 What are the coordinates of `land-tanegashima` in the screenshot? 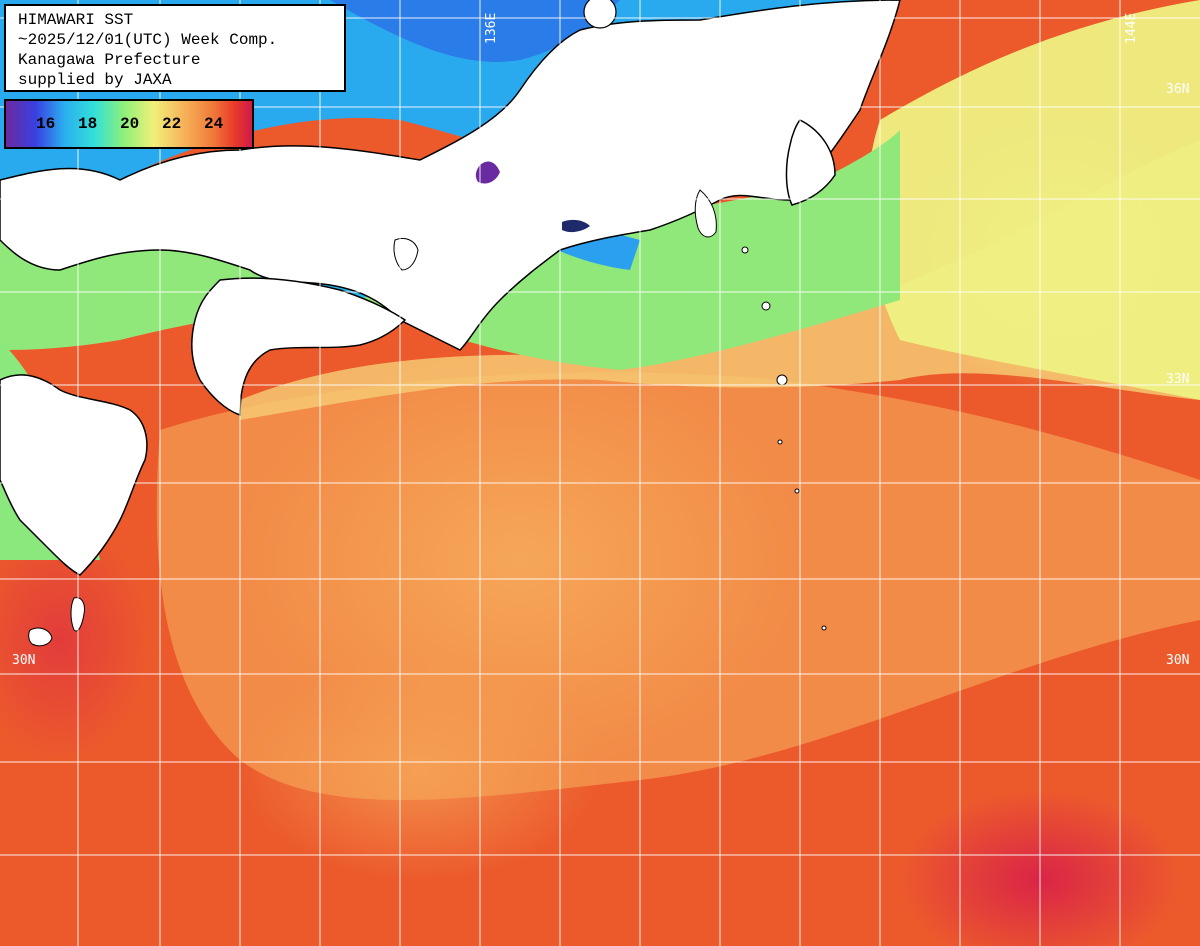 It's located at (40, 637).